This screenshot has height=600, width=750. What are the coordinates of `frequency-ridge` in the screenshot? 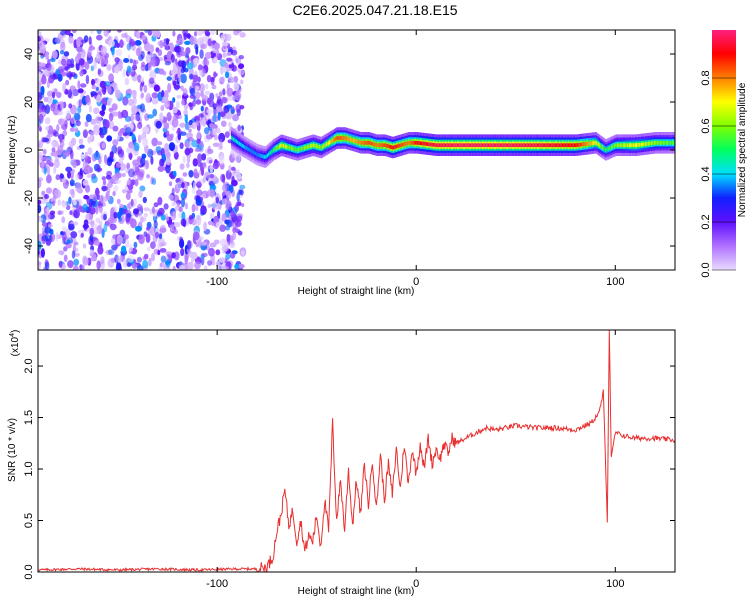 It's located at (453, 147).